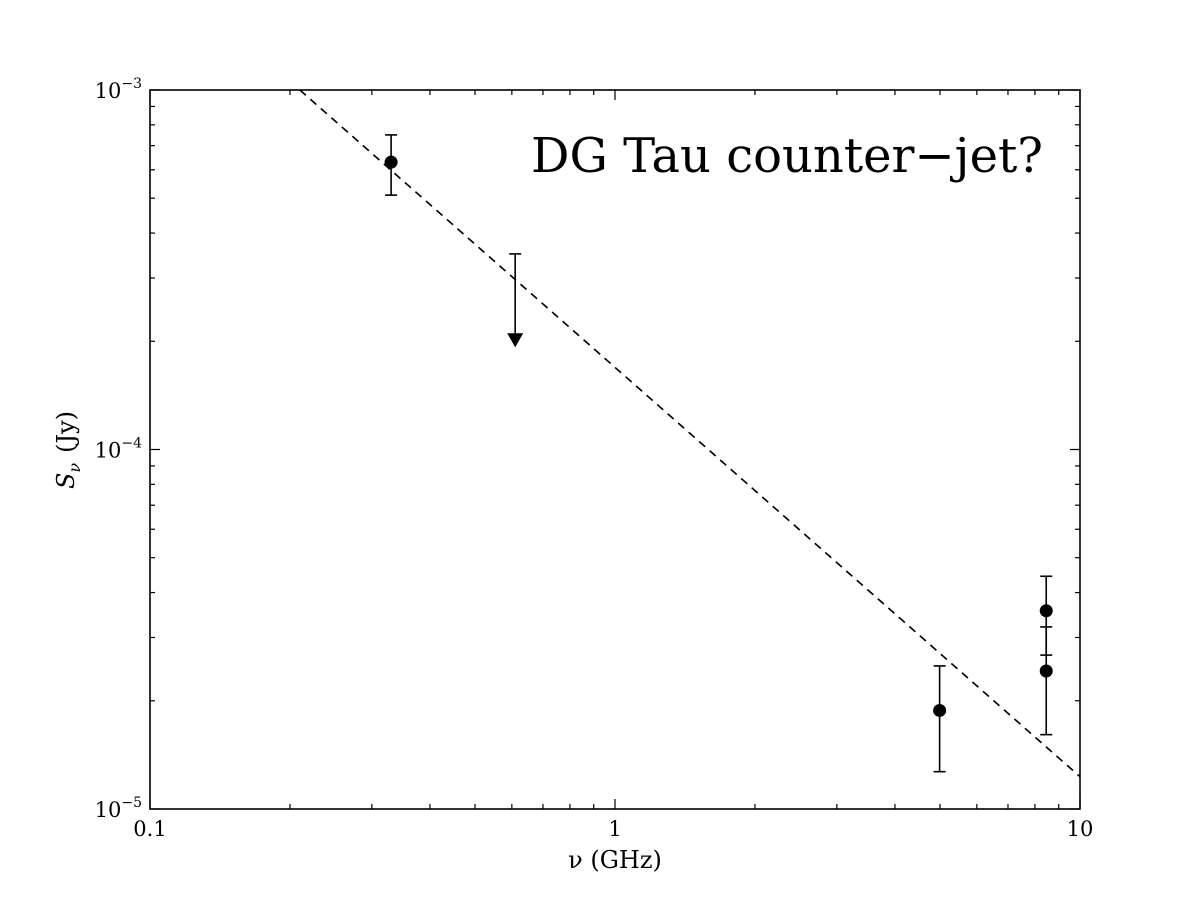 This screenshot has width=1200, height=900. I want to click on x-tick-labels: 0.1 1 10, so click(613, 829).